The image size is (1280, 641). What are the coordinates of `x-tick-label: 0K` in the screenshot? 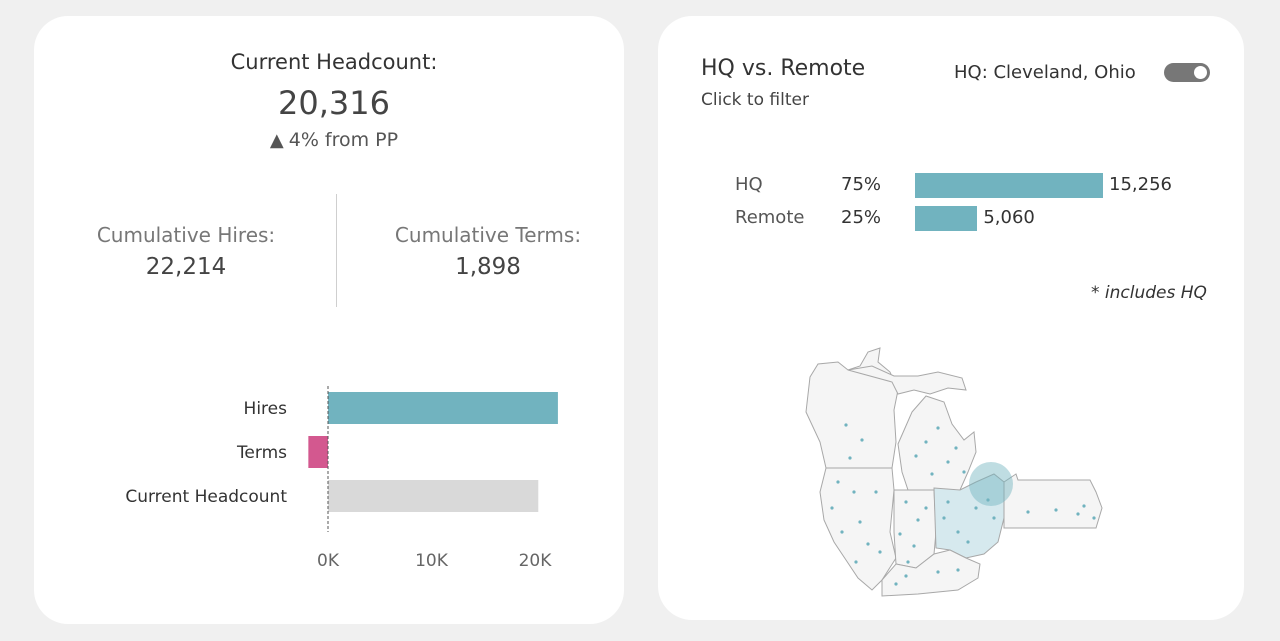 It's located at (328, 561).